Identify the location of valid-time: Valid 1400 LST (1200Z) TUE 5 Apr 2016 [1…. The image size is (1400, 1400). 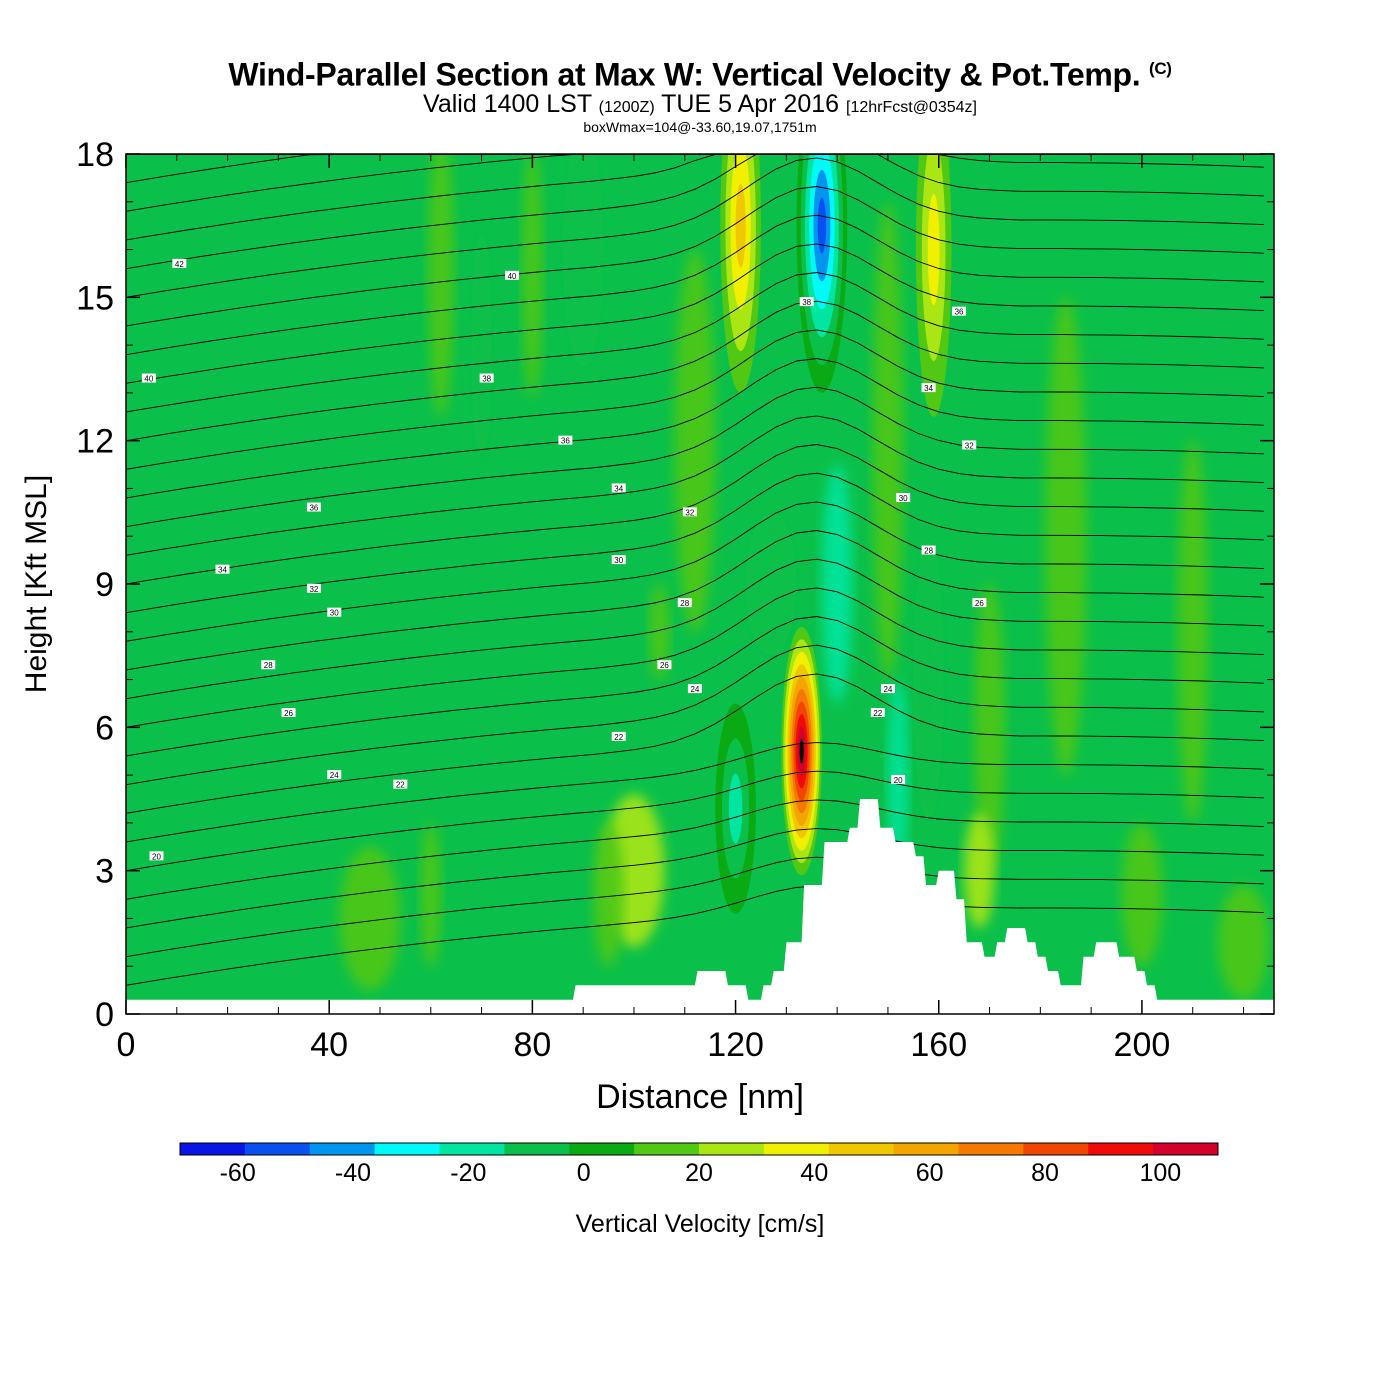
(700, 104).